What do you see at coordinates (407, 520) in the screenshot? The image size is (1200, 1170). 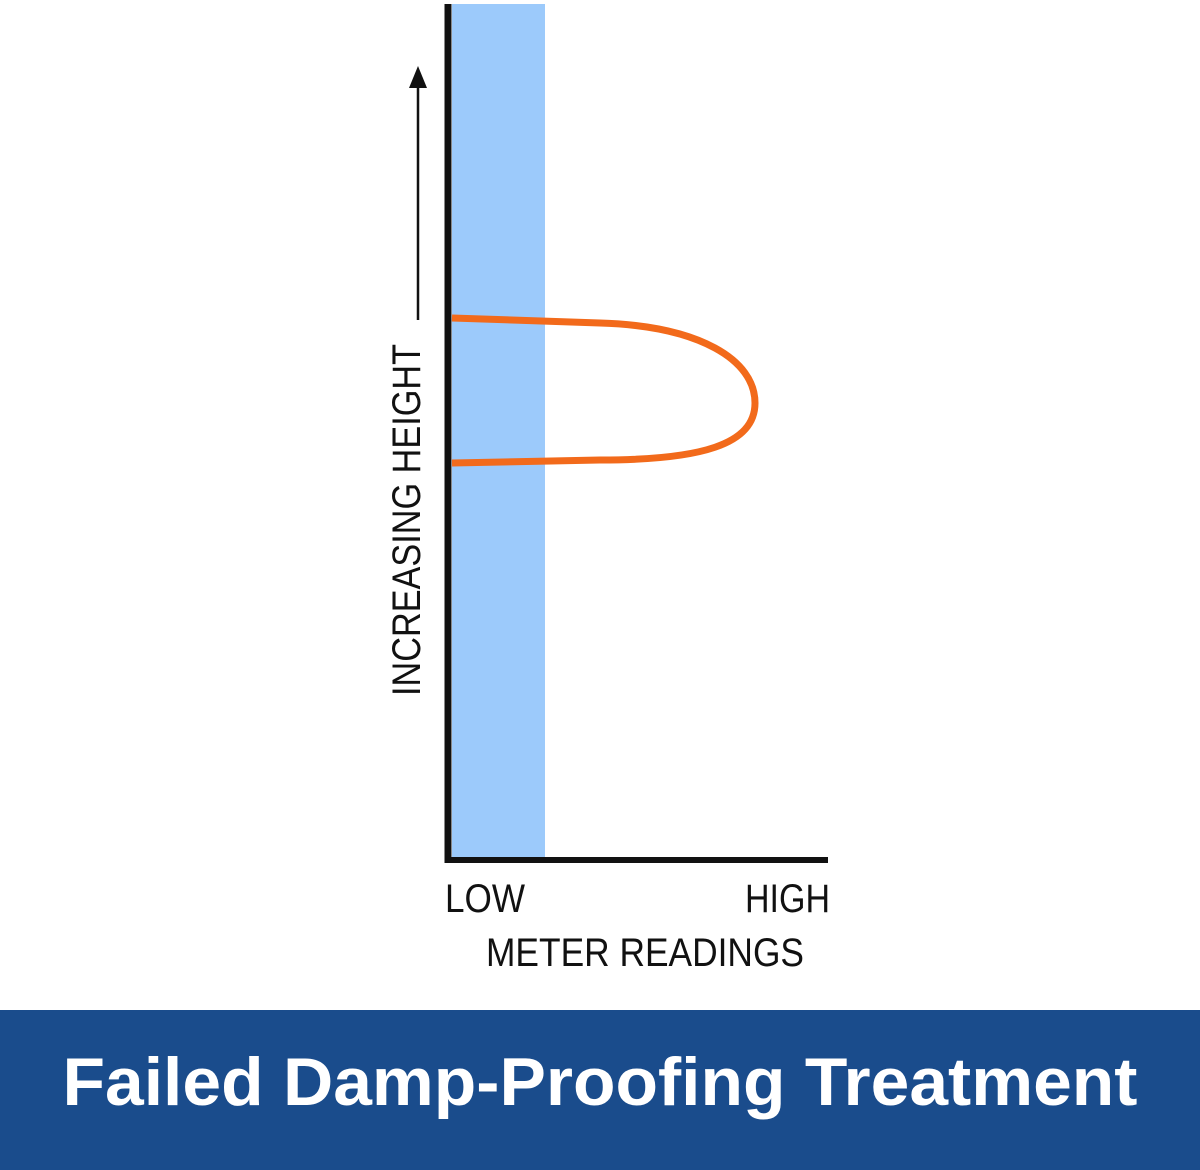 I see `y-axis-label: INCREASING HEIGHT` at bounding box center [407, 520].